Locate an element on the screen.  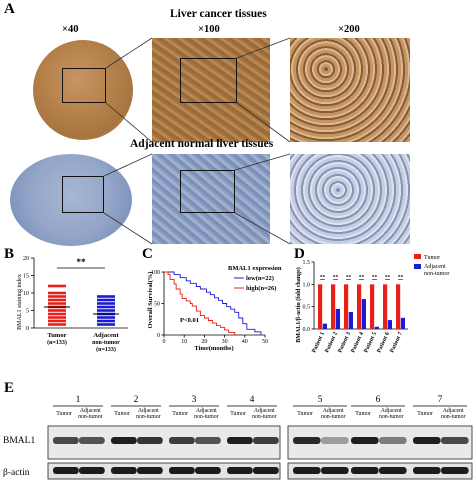
chart-c-xtick-label: 30 is located at coordinates (225, 342).